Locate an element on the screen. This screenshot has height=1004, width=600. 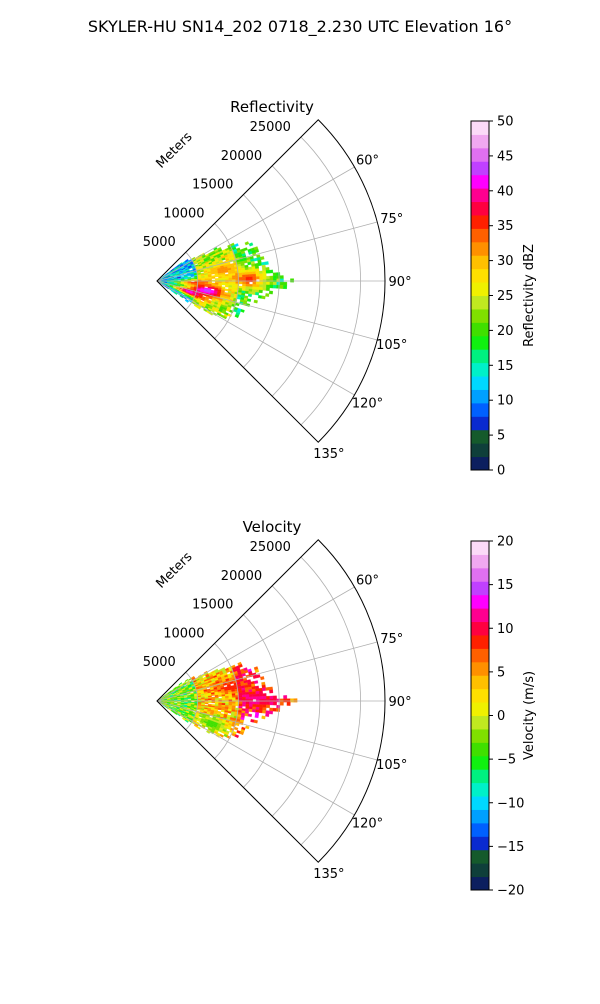
azimuth-tick-label: 105° is located at coordinates (391, 765).